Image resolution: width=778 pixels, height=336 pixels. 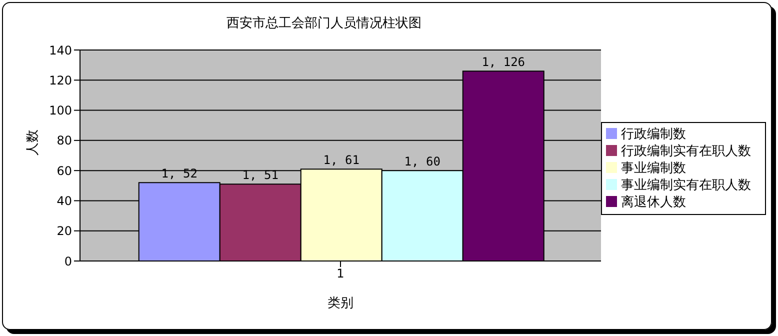 What do you see at coordinates (686, 185) in the screenshot?
I see `legend-label: 事业编制实有在职人数` at bounding box center [686, 185].